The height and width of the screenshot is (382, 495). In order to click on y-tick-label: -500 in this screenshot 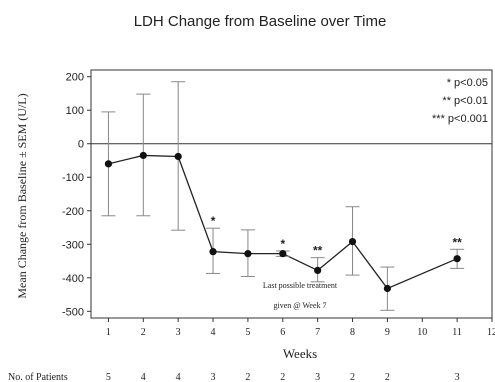, I will do `click(73, 312)`.